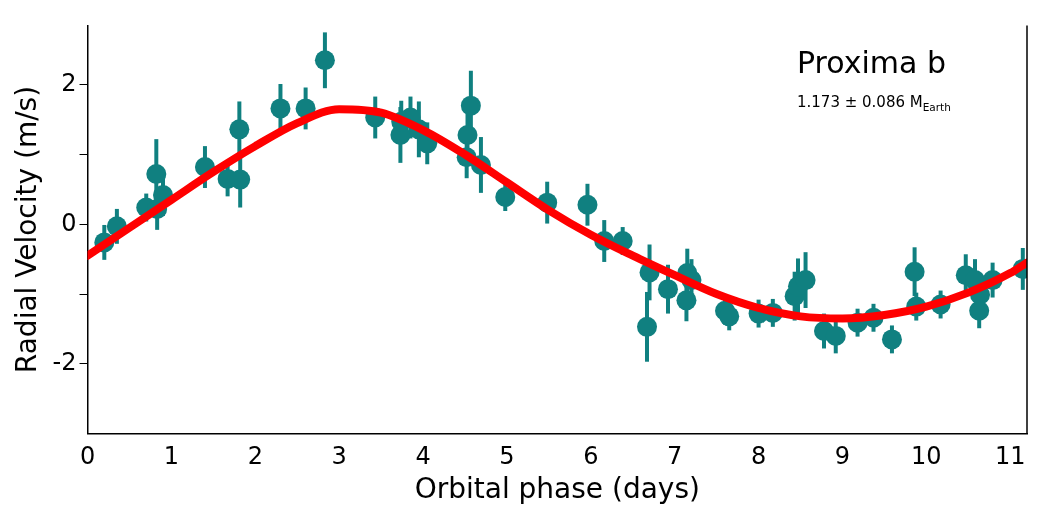 The height and width of the screenshot is (515, 1045). Describe the element at coordinates (557, 489) in the screenshot. I see `x-axis-title: Orbital phase (days)` at that location.